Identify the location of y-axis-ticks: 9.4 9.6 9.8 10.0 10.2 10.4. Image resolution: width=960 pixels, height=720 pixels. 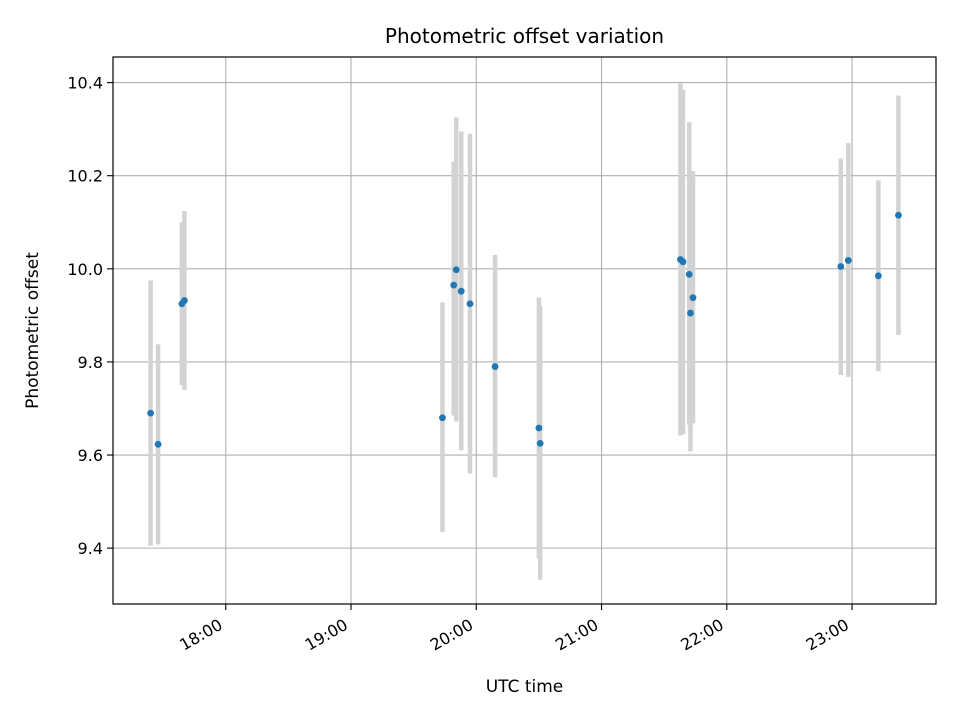
(90, 316).